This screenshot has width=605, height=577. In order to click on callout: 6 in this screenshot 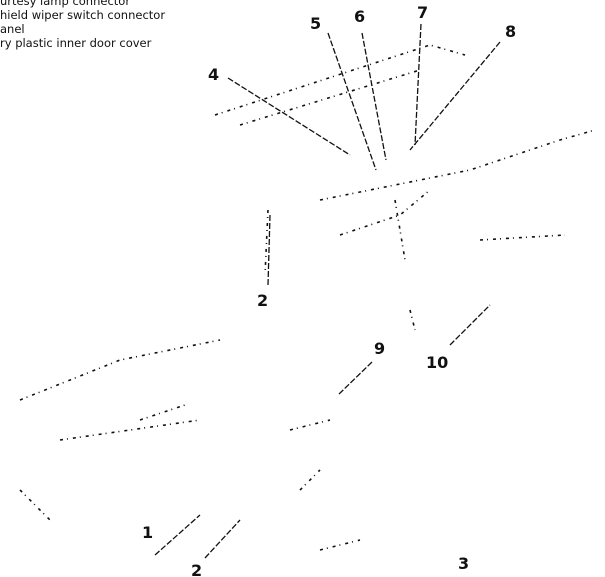, I will do `click(359, 16)`.